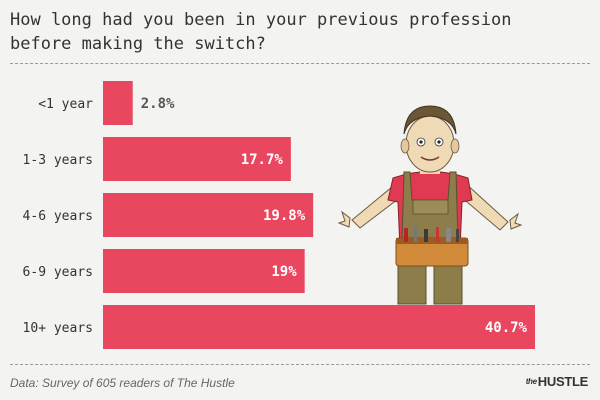  I want to click on value-label: 17.7%, so click(262, 160).